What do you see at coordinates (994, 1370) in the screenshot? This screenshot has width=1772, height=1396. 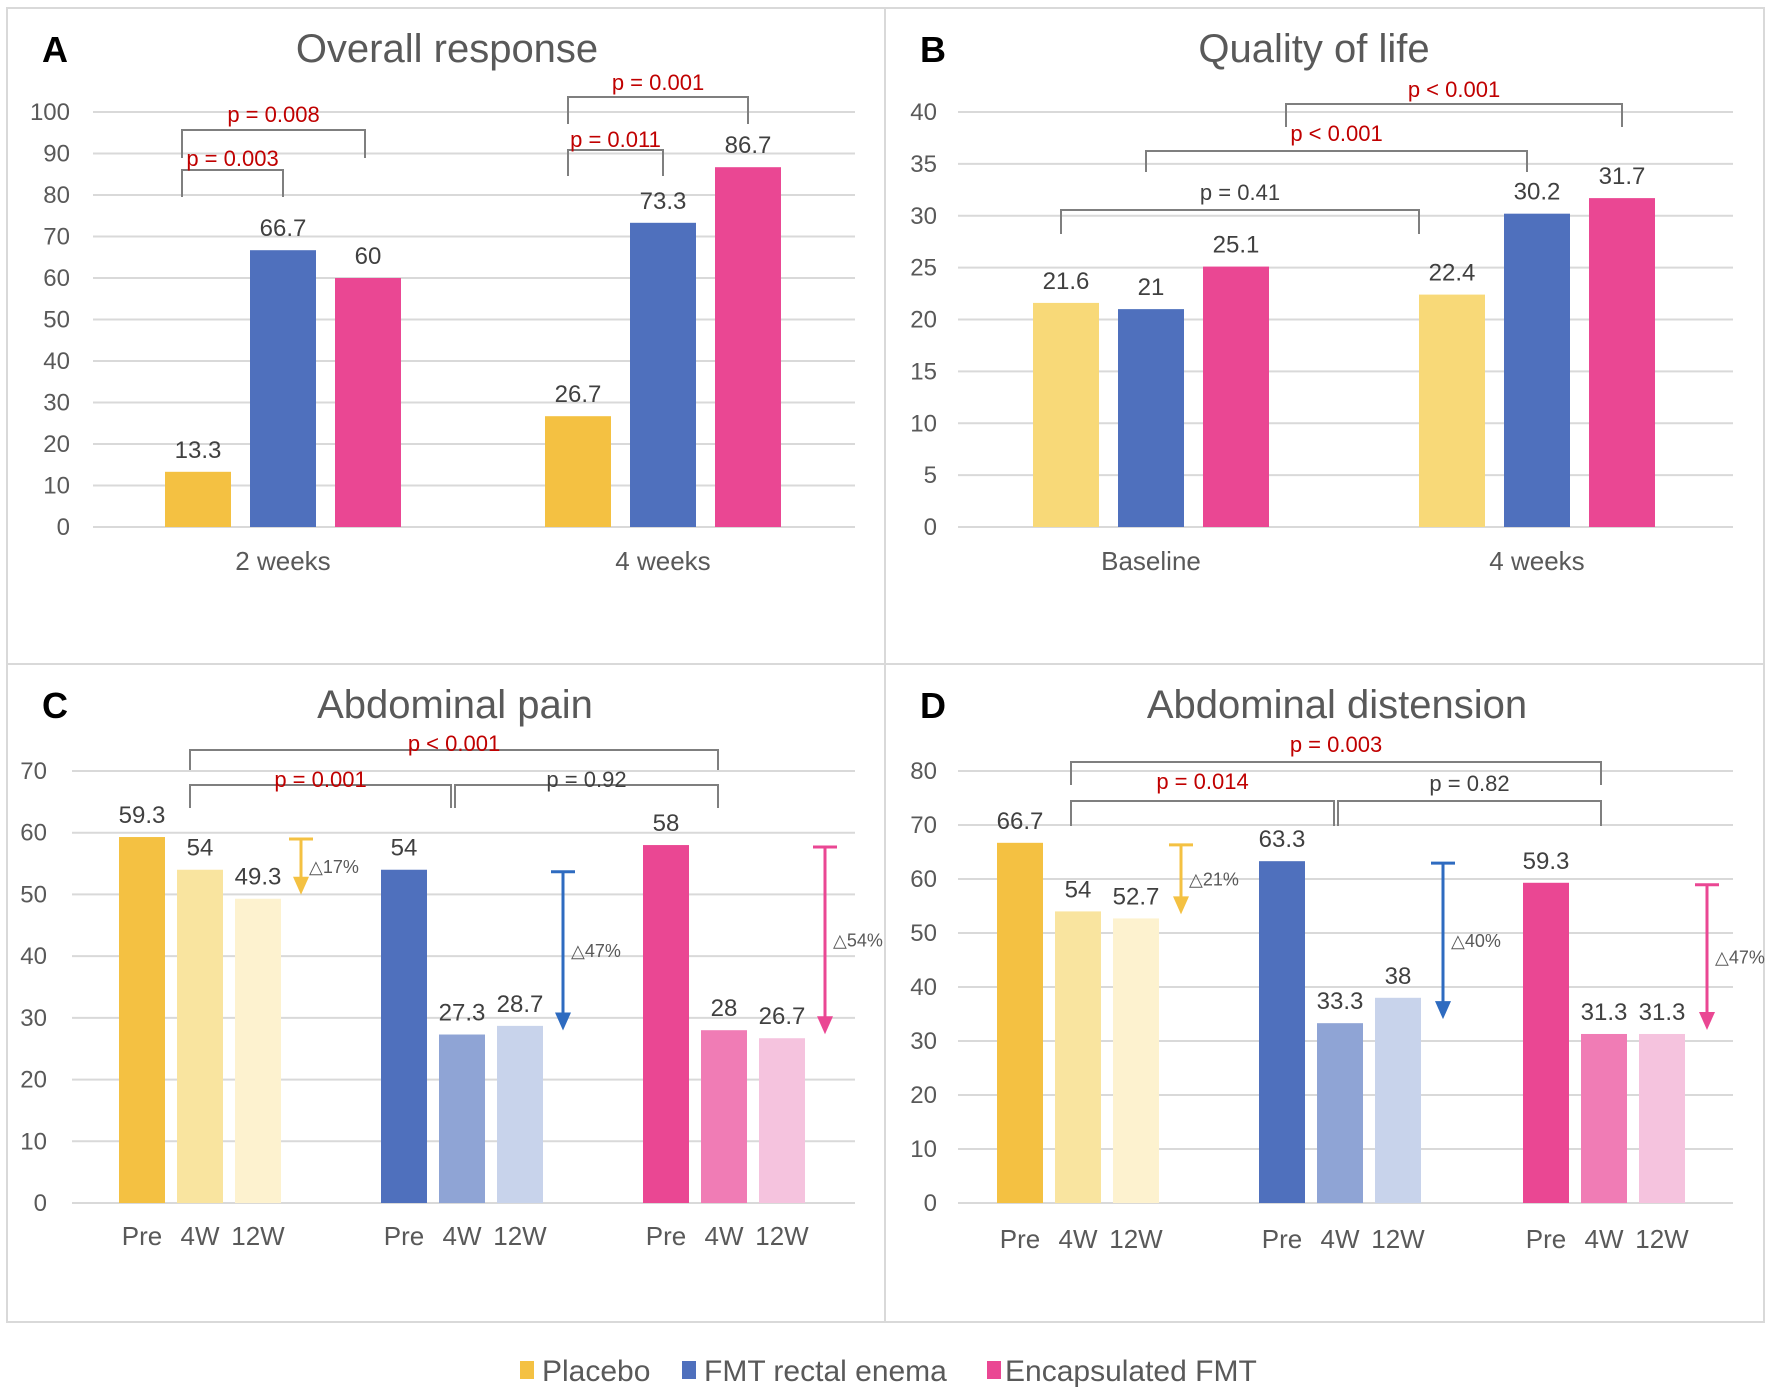 I see `legend-swatch-encapsulated-fmt` at bounding box center [994, 1370].